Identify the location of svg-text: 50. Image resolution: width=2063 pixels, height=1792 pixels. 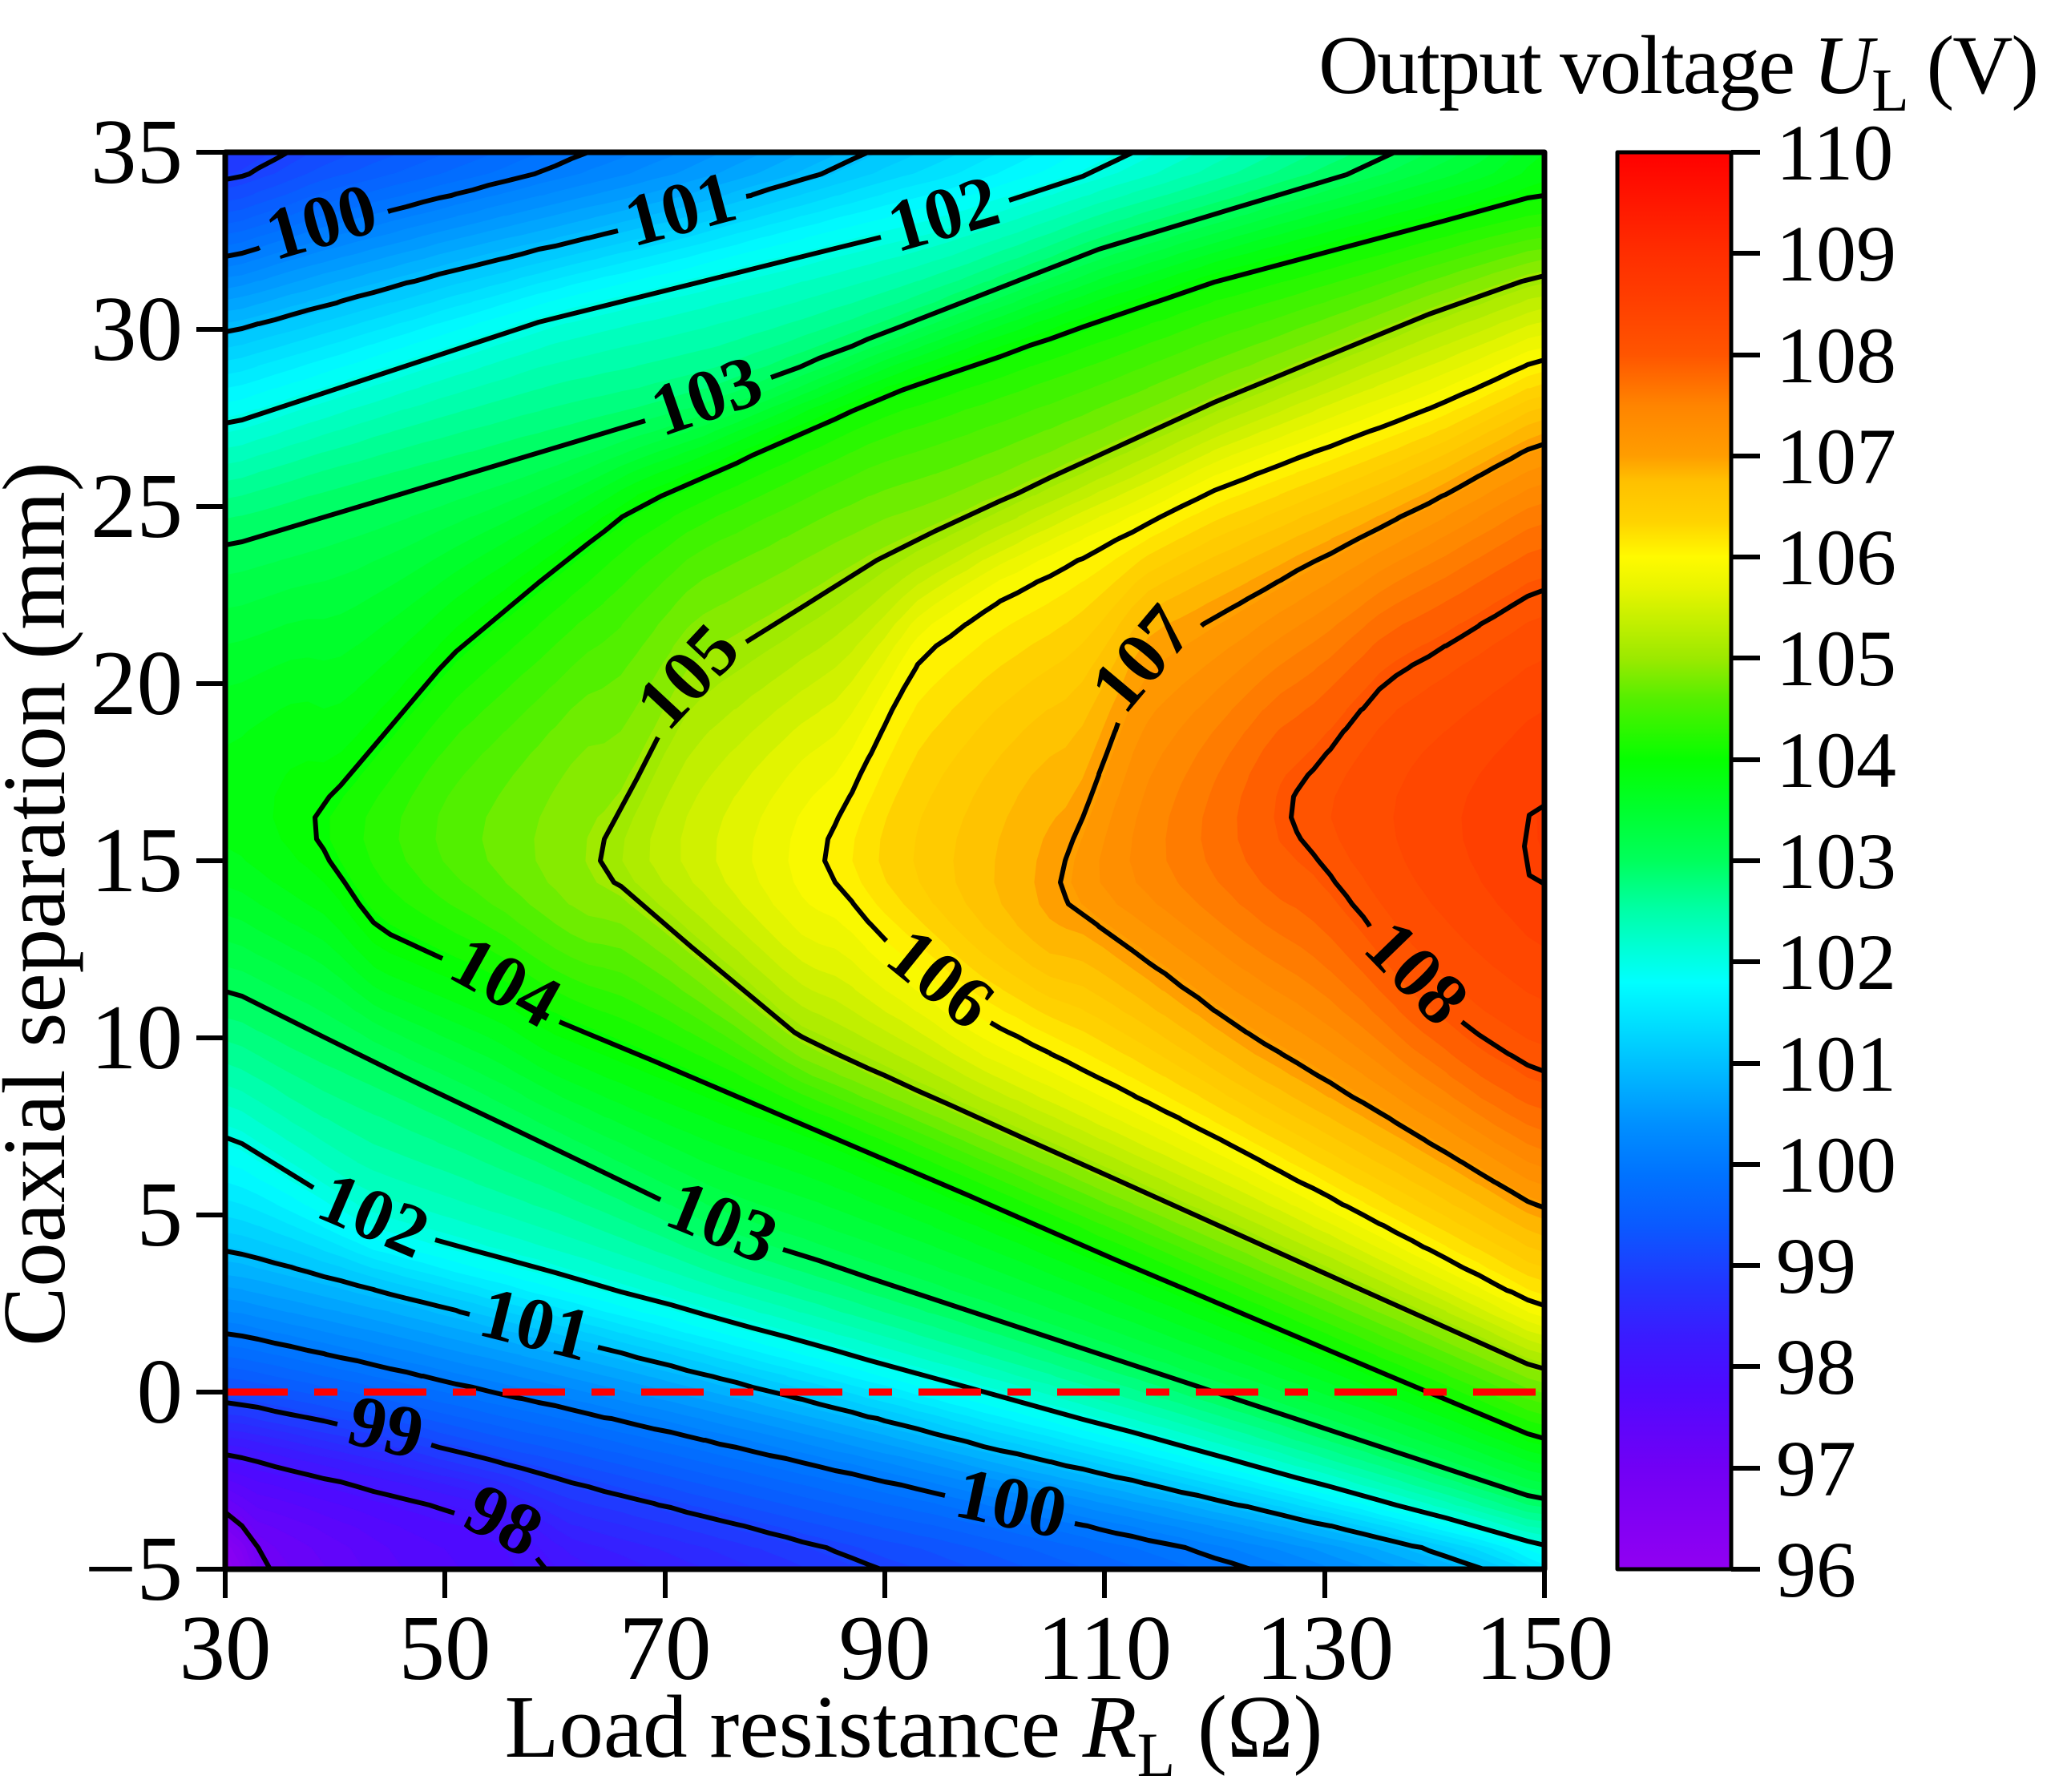
(445, 1648).